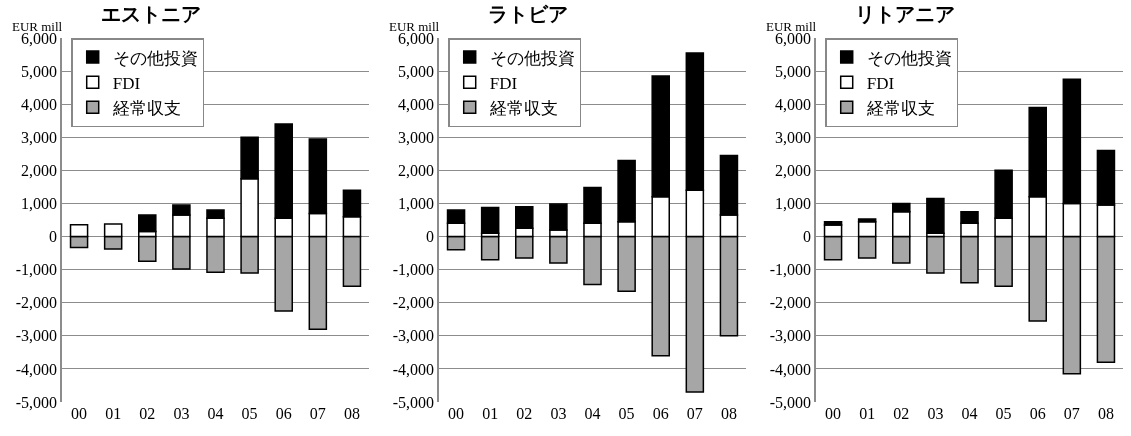 The image size is (1131, 436). What do you see at coordinates (904, 13) in the screenshot?
I see `chart-title: リトアニア` at bounding box center [904, 13].